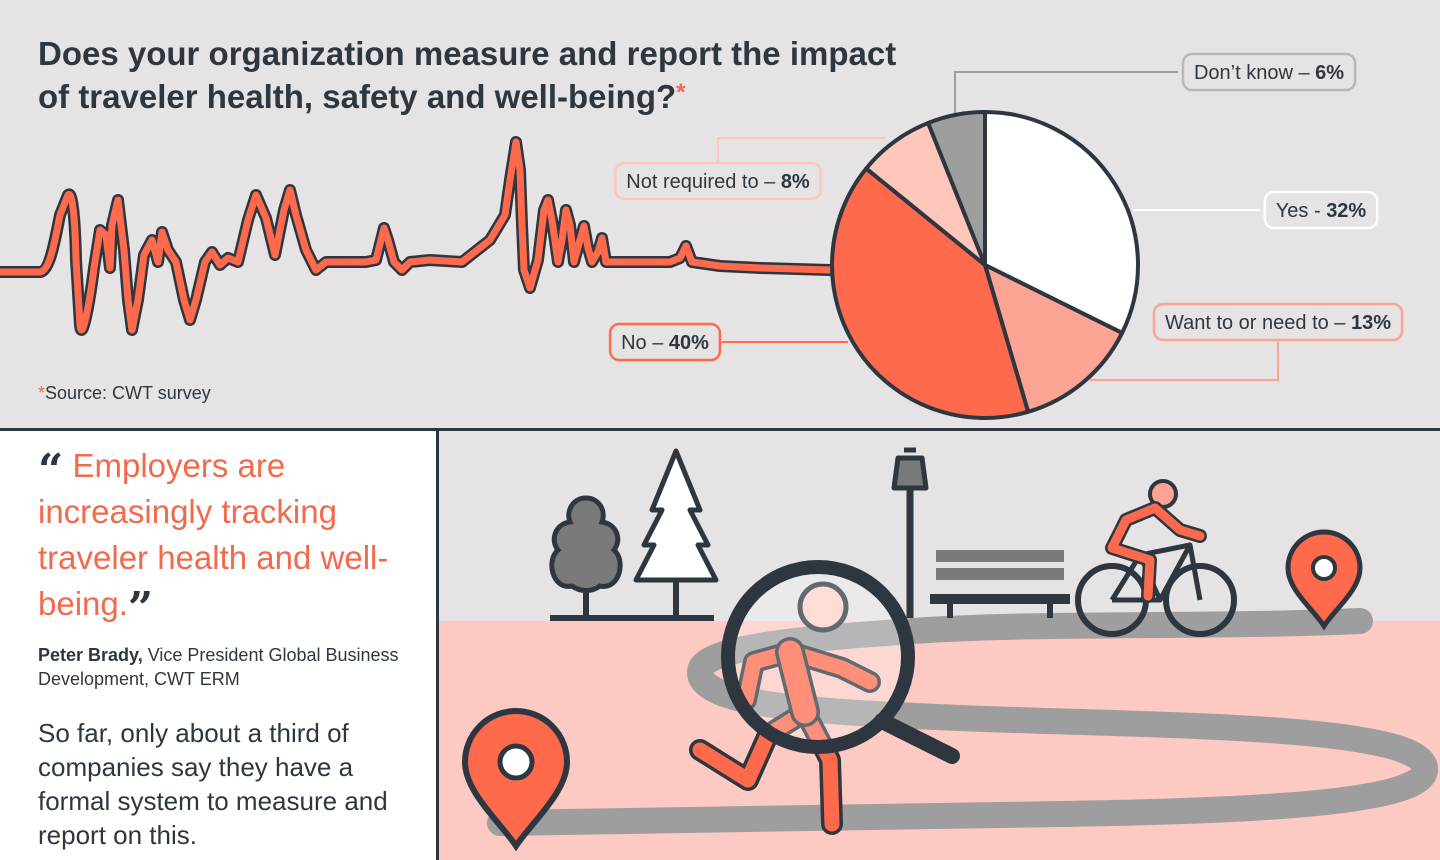 This screenshot has width=1440, height=860. What do you see at coordinates (689, 343) in the screenshot?
I see `slice-value-text: 40%` at bounding box center [689, 343].